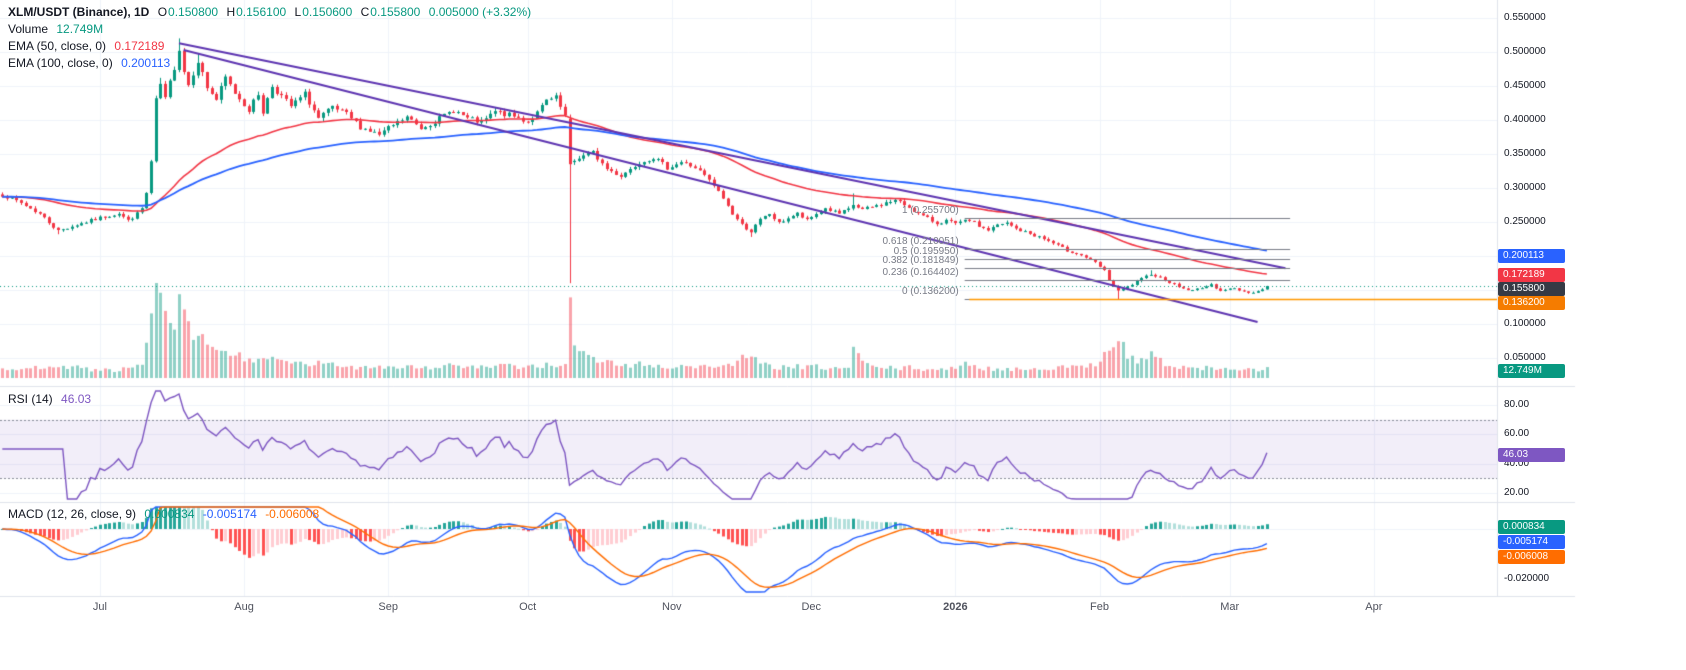 The height and width of the screenshot is (670, 1686). I want to click on low-value: 0.150600, so click(327, 12).